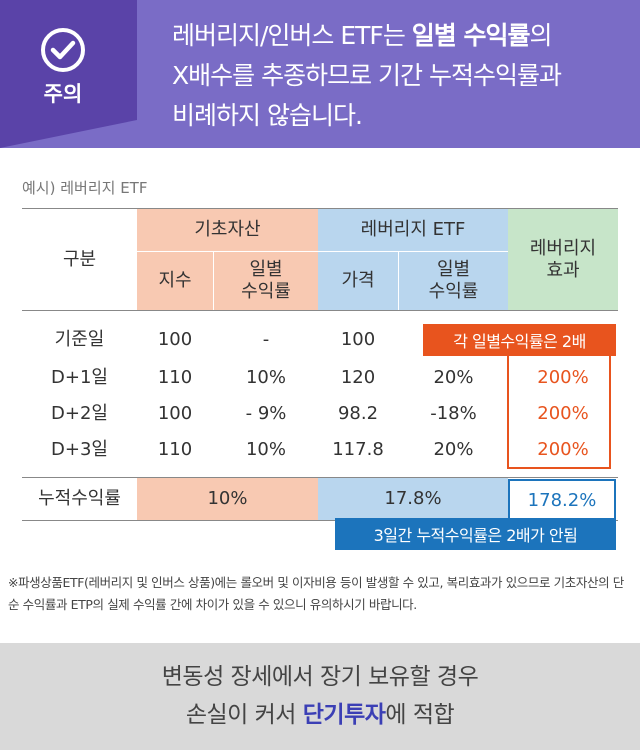 Image resolution: width=640 pixels, height=750 pixels. Describe the element at coordinates (175, 281) in the screenshot. I see `header-index: 지수` at that location.